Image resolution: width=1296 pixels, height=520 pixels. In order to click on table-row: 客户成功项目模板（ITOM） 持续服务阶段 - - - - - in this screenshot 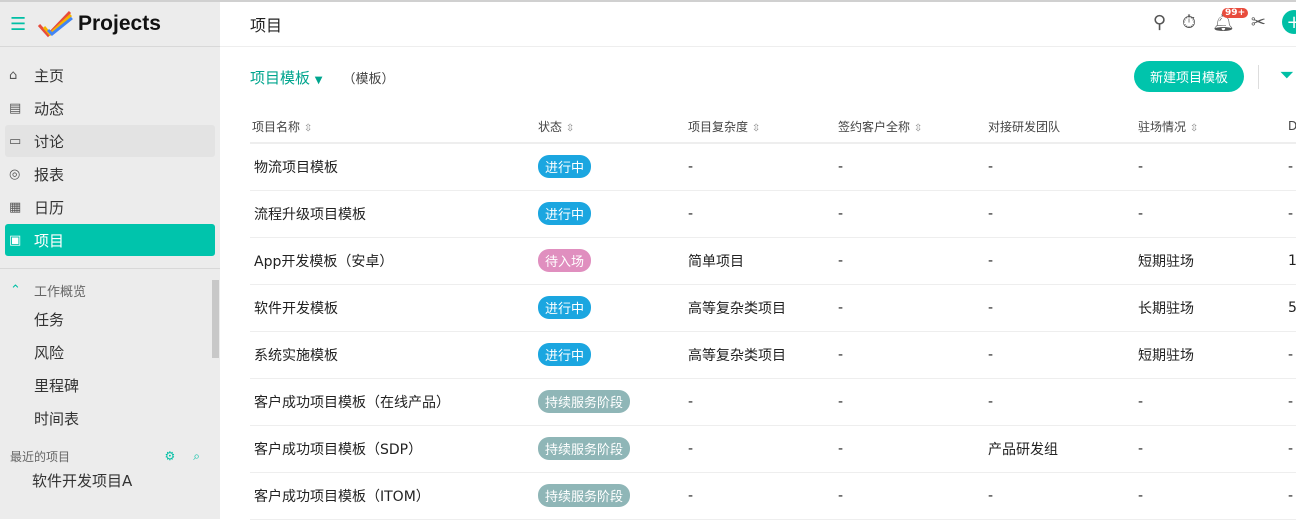, I will do `click(773, 496)`.